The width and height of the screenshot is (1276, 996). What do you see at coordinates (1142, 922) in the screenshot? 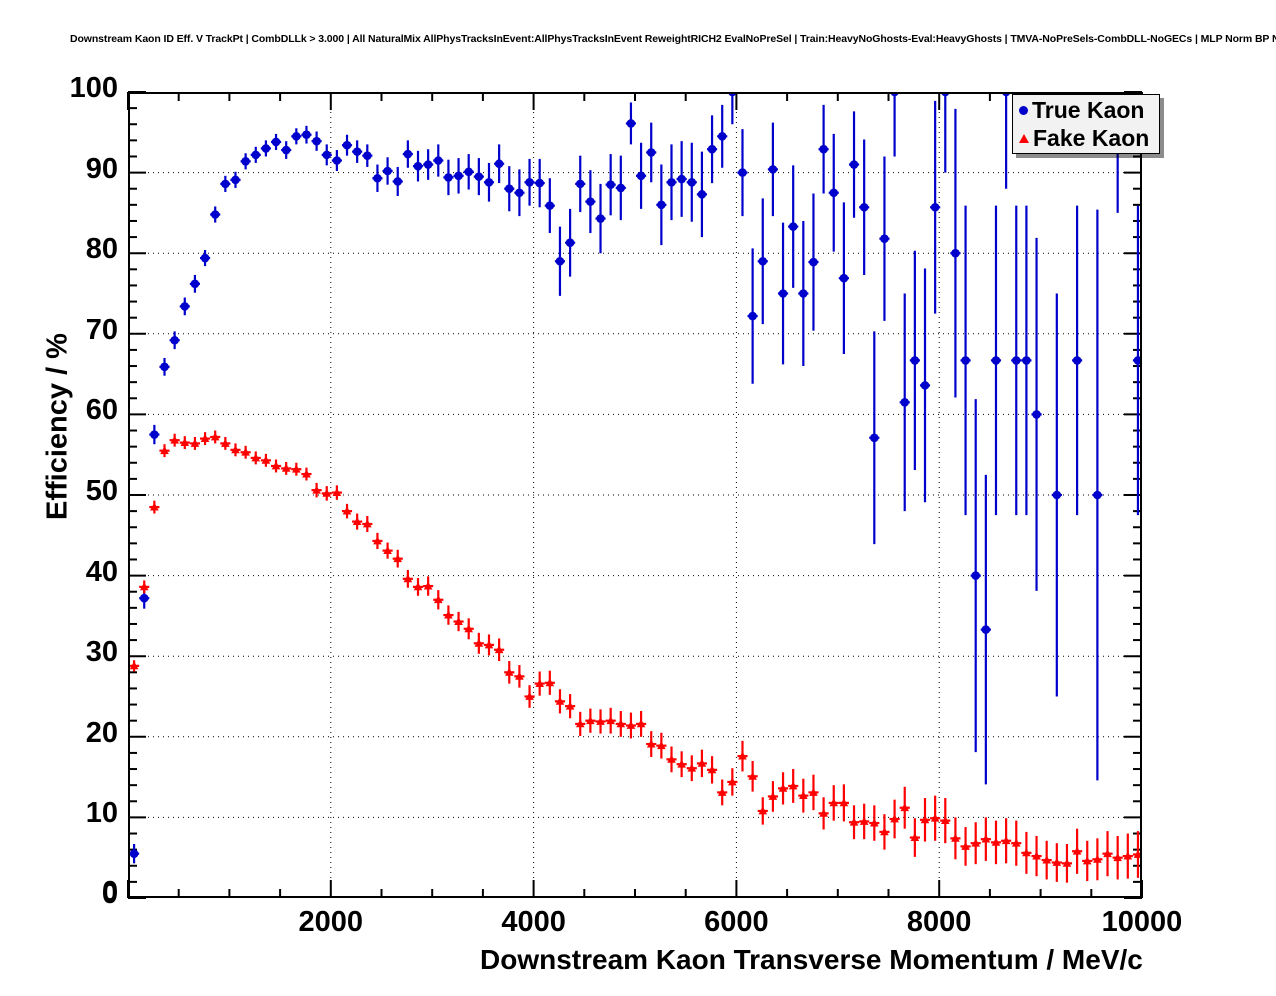
I see `x-tick-label: 10000` at bounding box center [1142, 922].